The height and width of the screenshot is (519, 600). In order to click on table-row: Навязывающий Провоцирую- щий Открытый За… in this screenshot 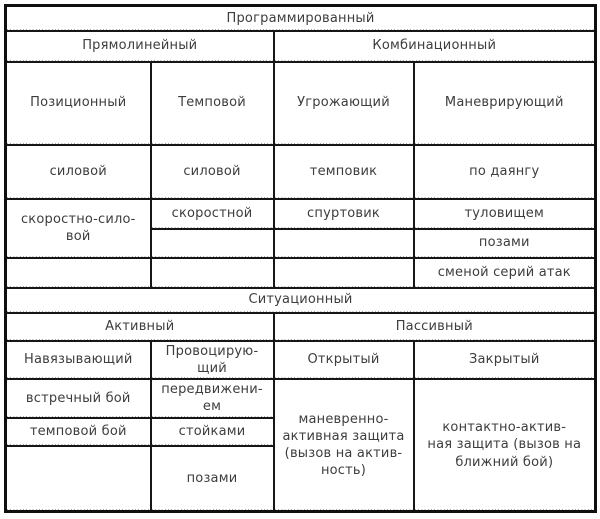, I will do `click(300, 359)`.